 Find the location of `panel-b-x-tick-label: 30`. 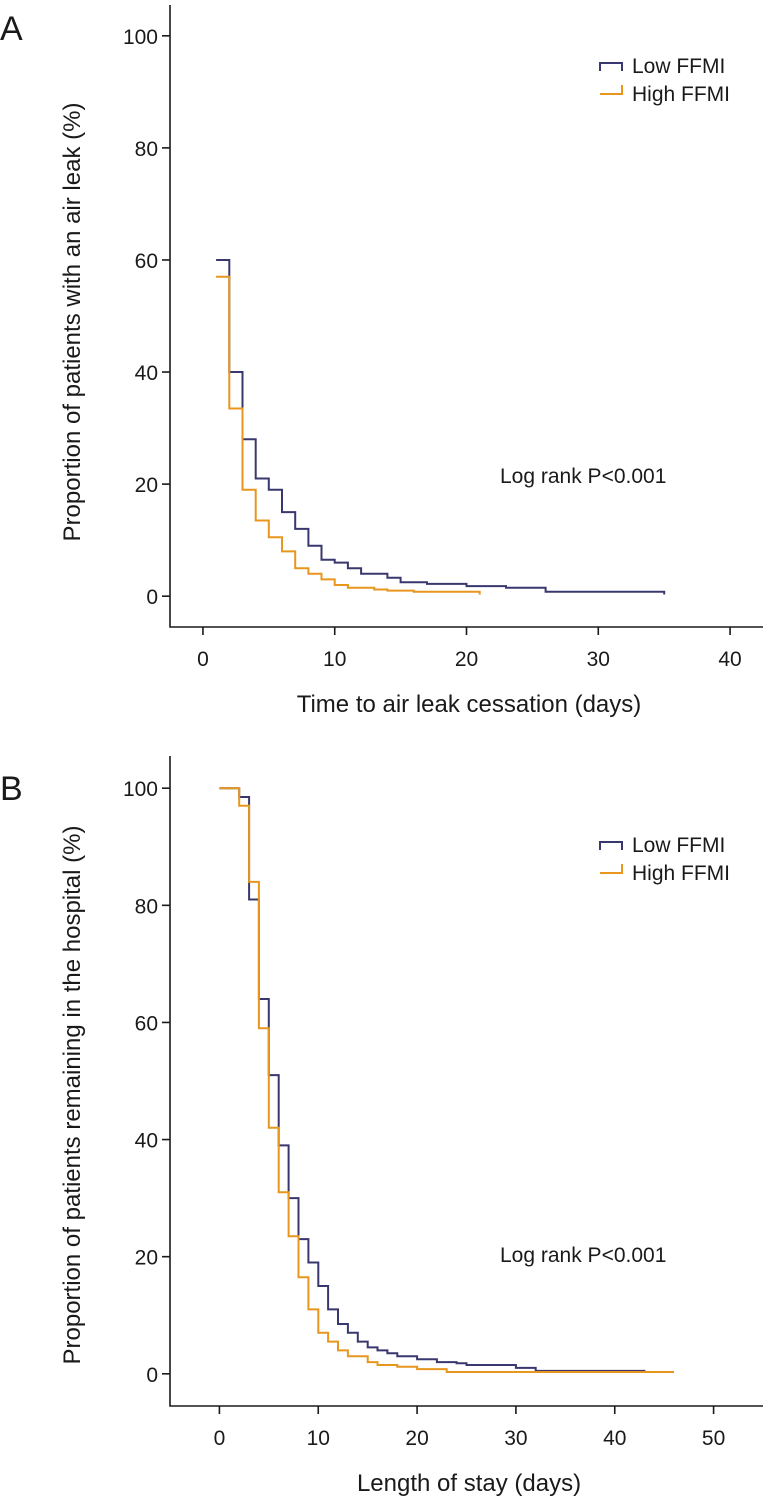

panel-b-x-tick-label: 30 is located at coordinates (515, 1438).